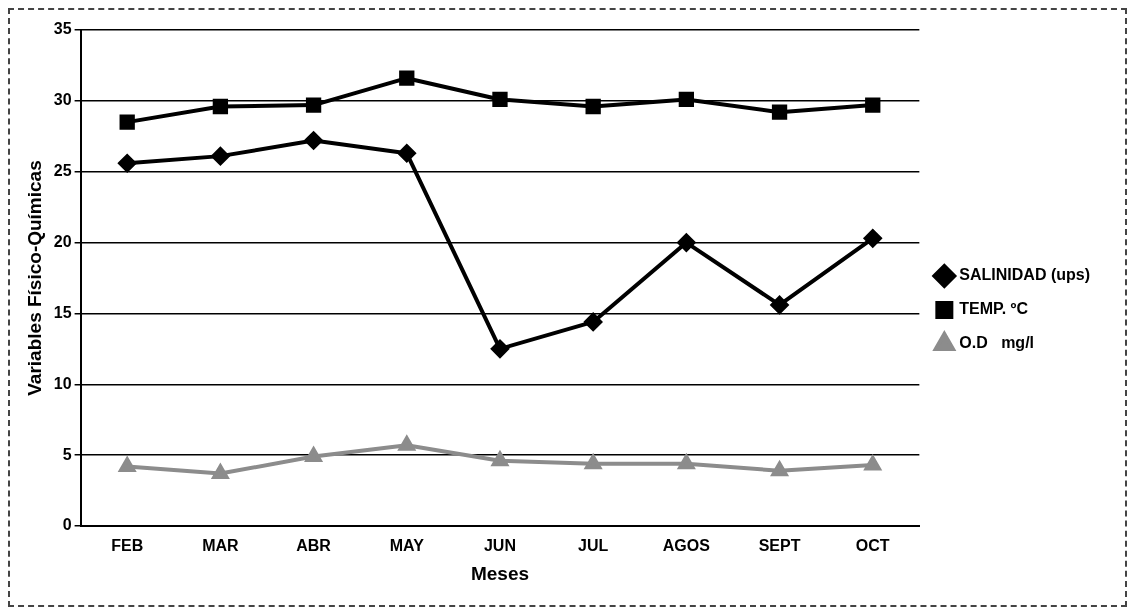  I want to click on x-tick-label: AGOS, so click(686, 546).